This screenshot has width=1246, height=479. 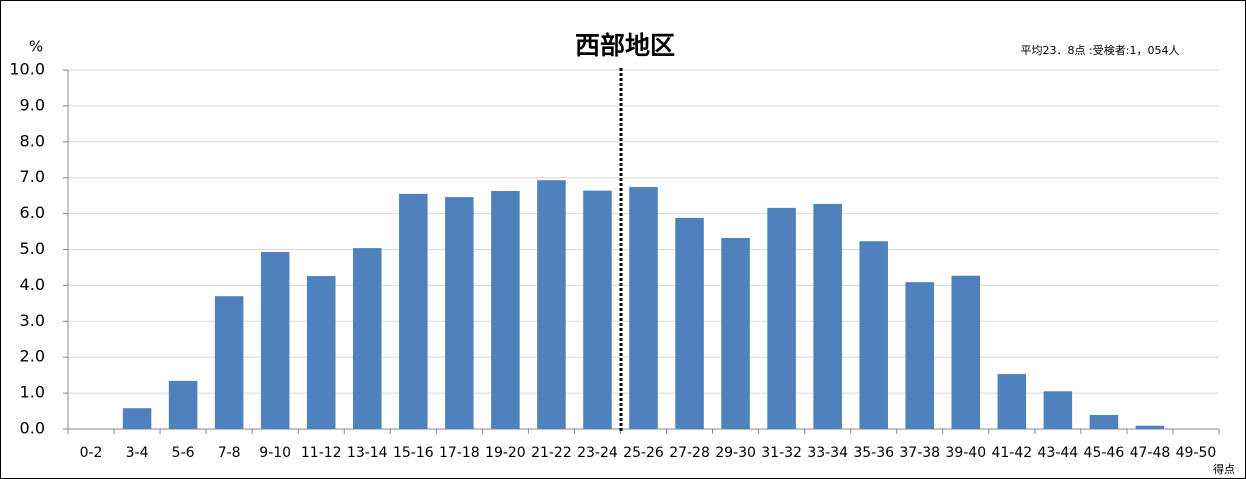 I want to click on x-tick-label: 25-26, so click(x=643, y=453).